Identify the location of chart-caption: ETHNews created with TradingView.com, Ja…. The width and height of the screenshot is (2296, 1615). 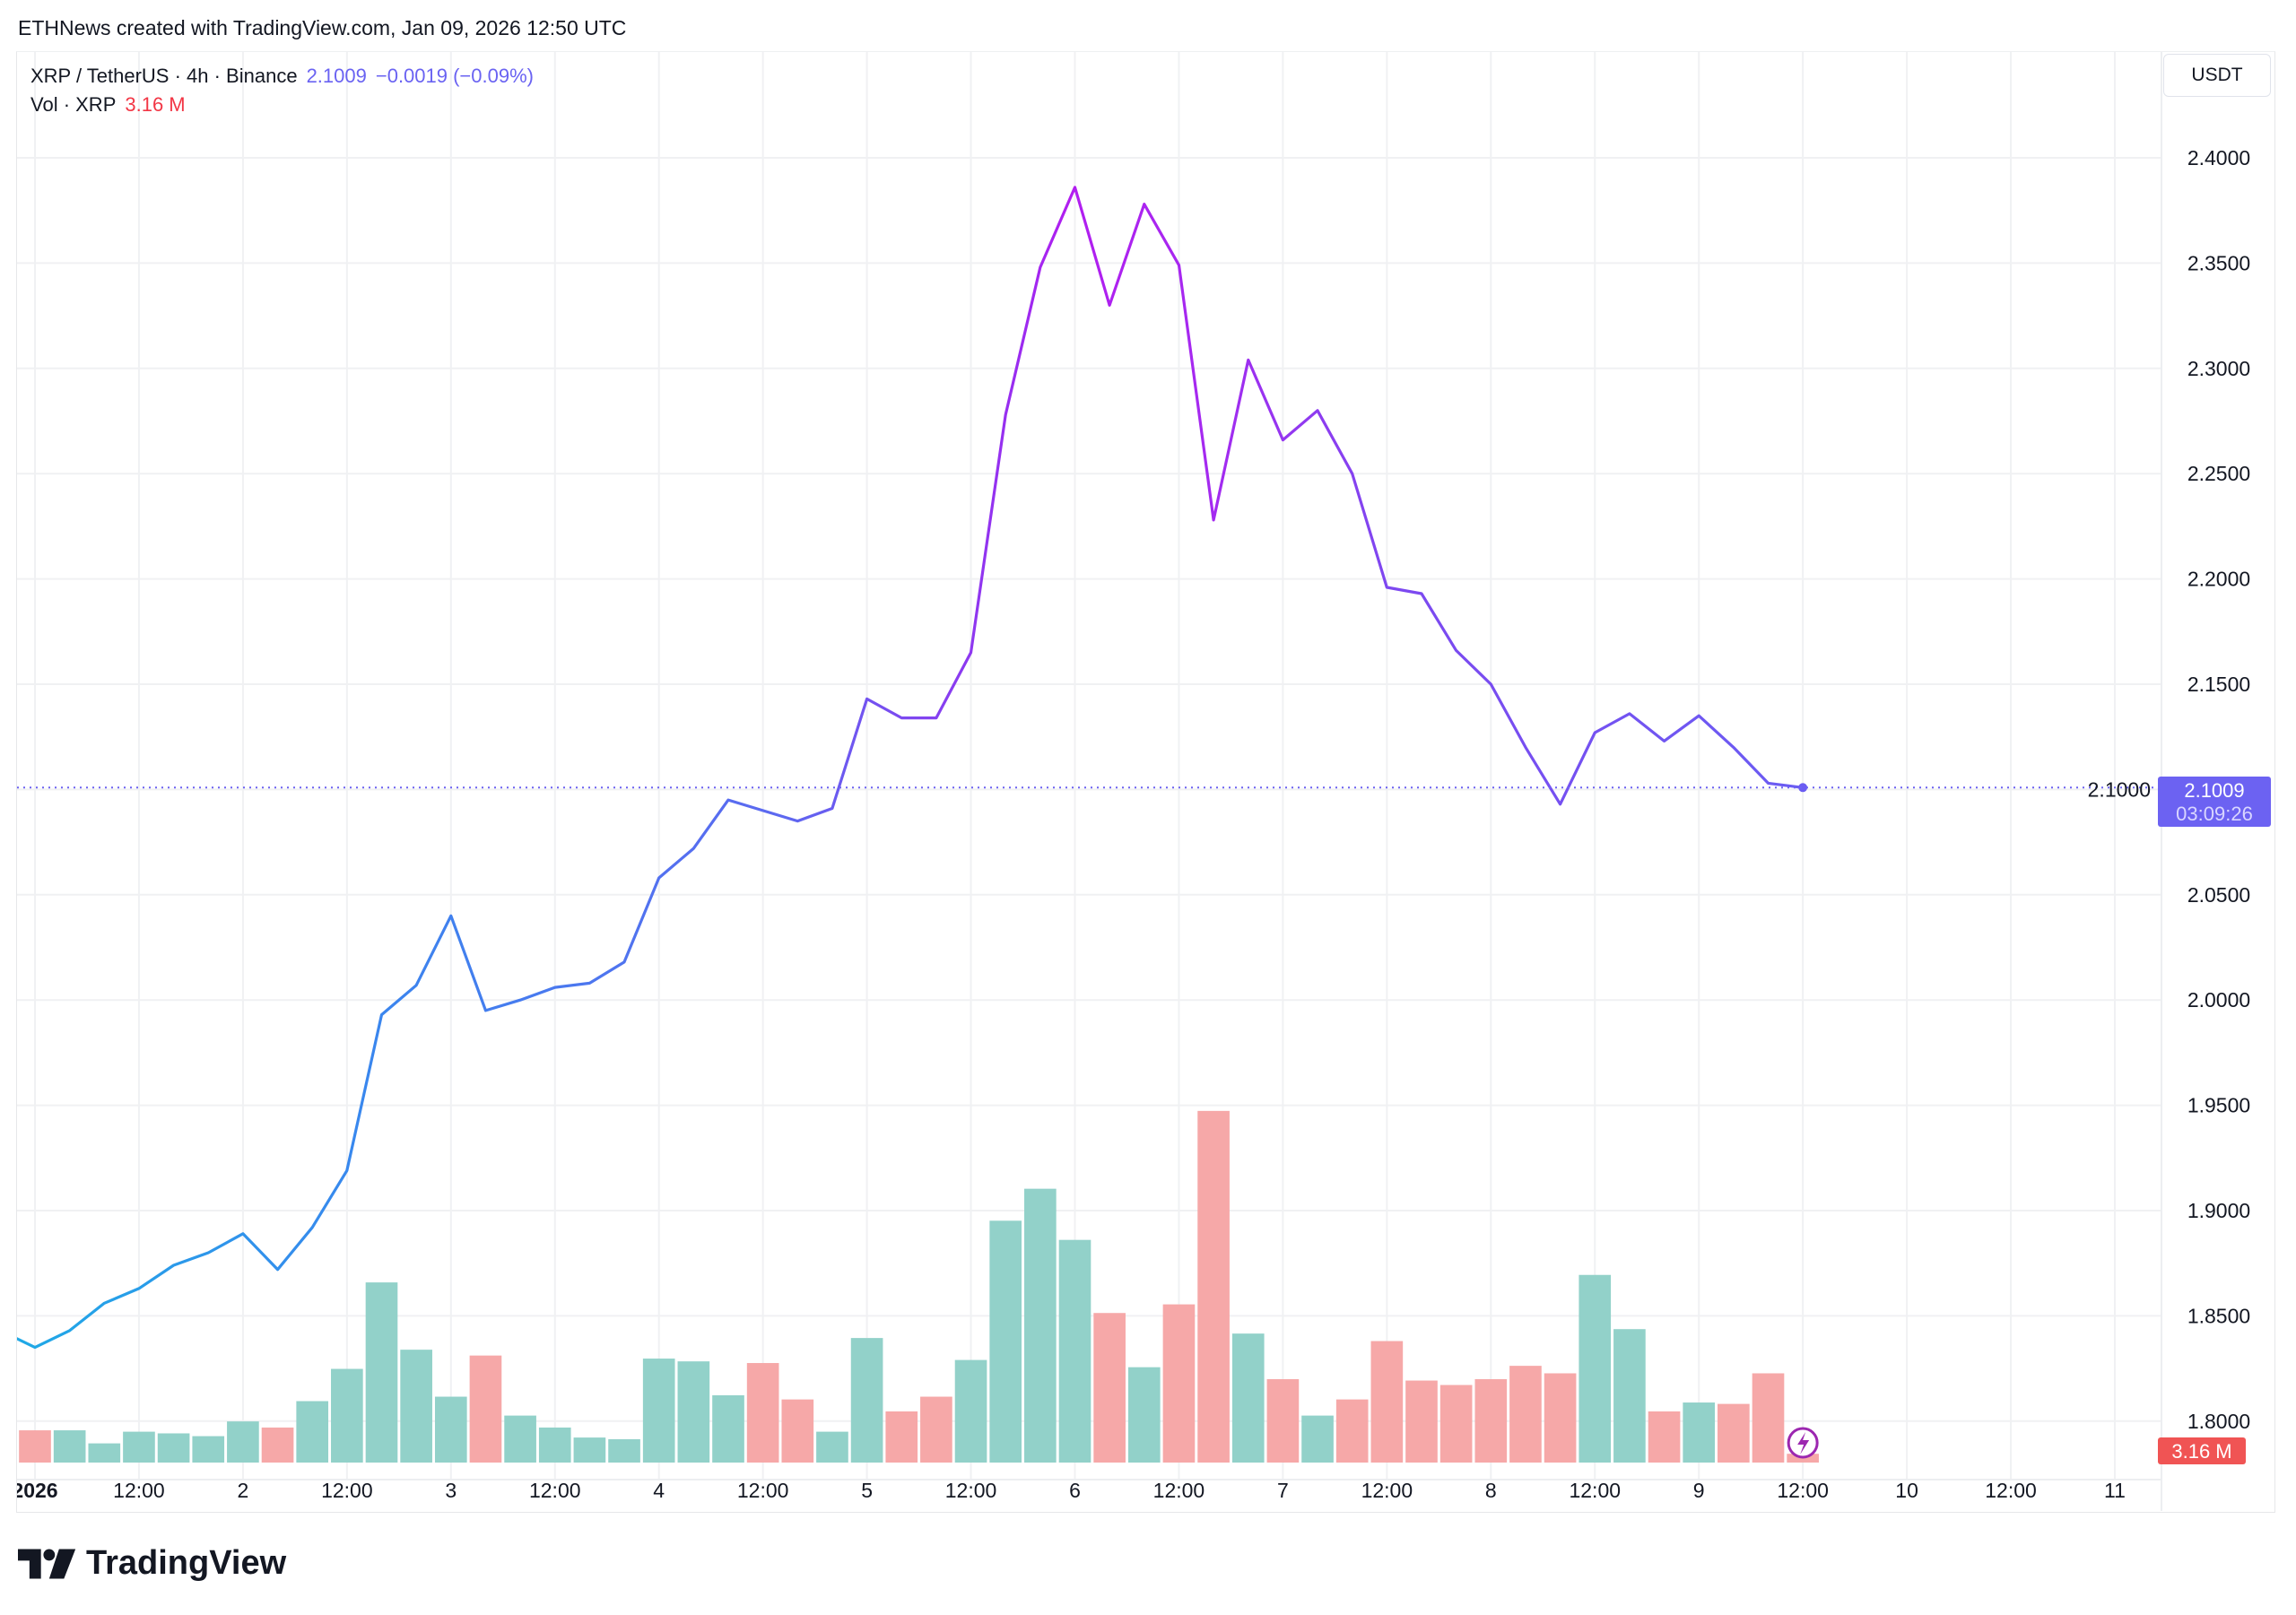
(322, 27).